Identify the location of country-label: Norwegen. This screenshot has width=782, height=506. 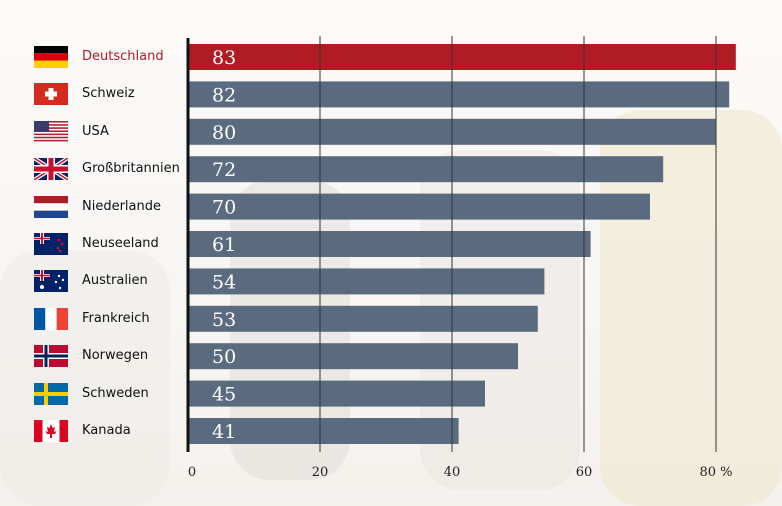
(115, 356).